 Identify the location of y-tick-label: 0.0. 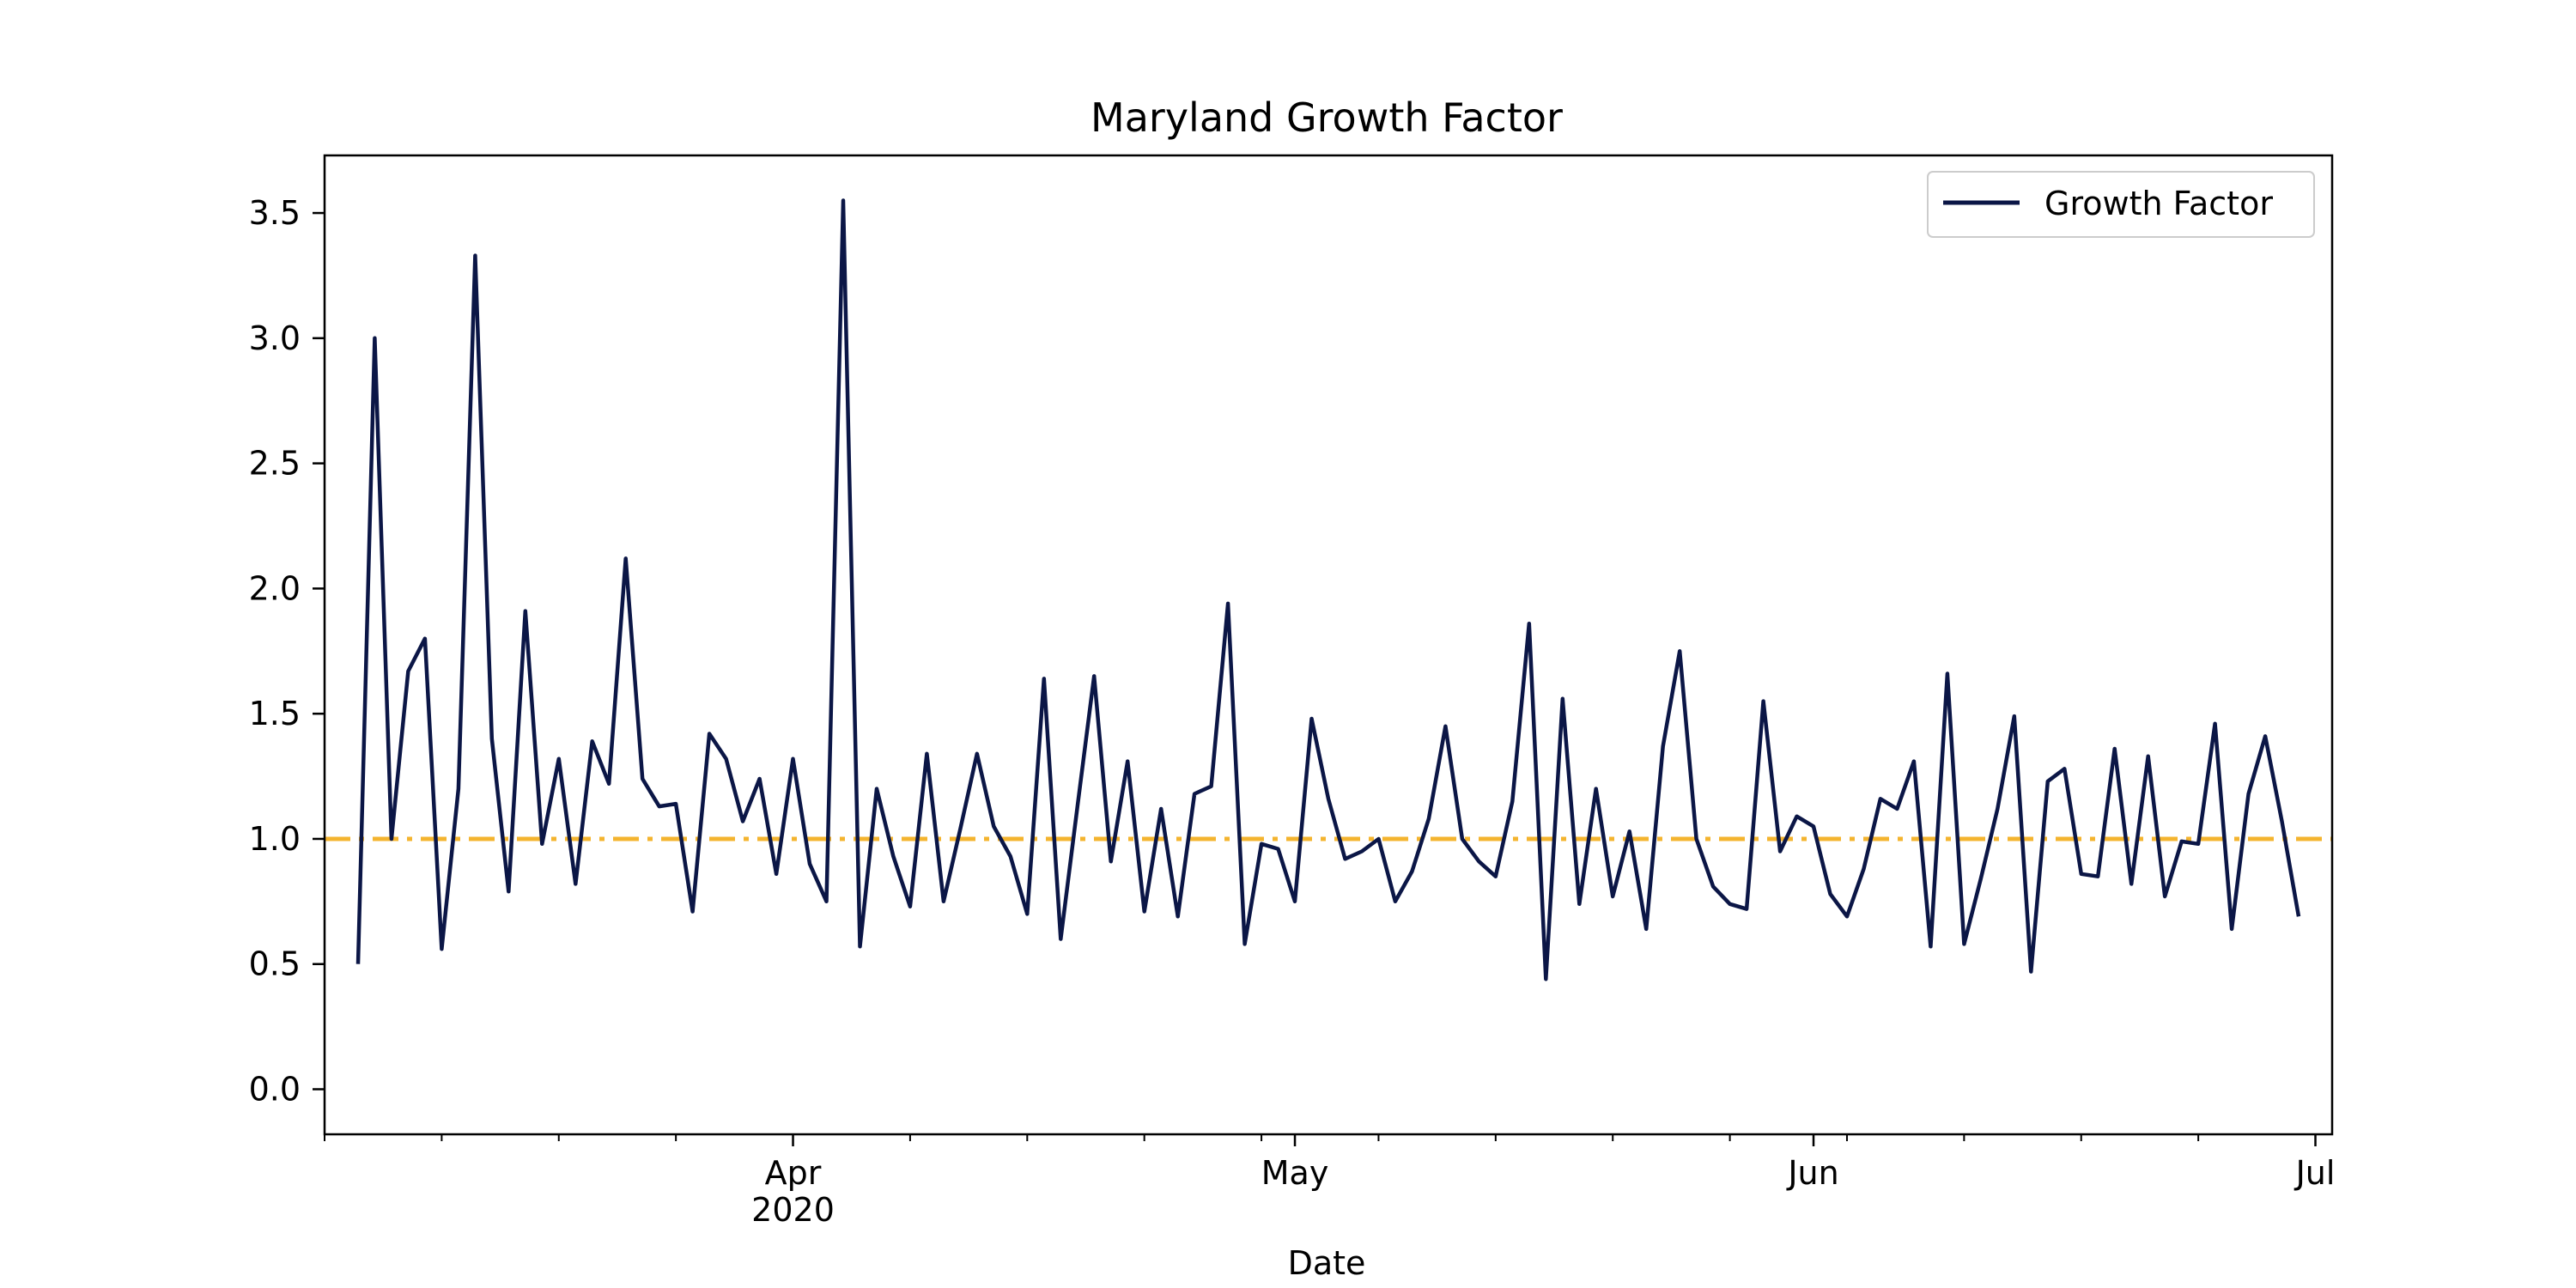
(275, 1090).